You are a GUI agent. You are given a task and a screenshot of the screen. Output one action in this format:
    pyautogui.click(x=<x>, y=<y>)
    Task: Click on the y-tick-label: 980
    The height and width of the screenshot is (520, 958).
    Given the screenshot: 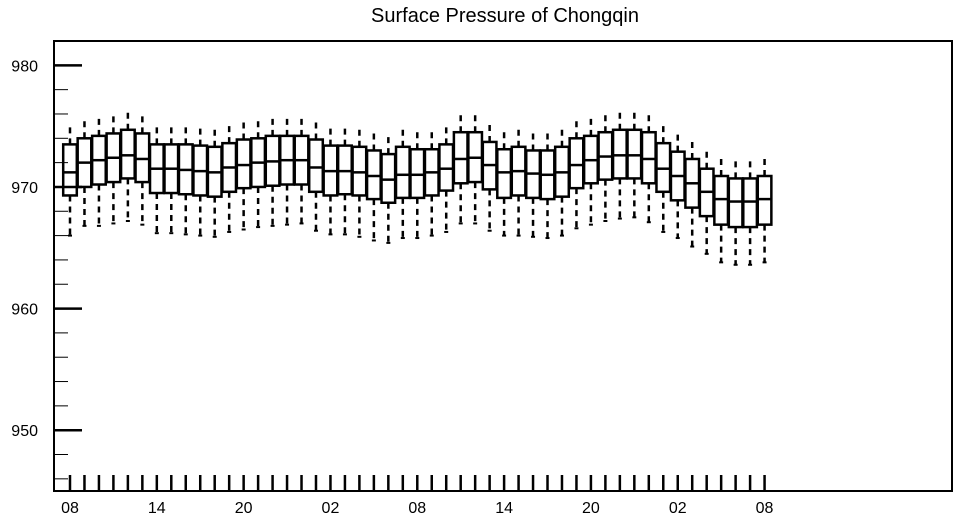 What is the action you would take?
    pyautogui.click(x=24, y=66)
    